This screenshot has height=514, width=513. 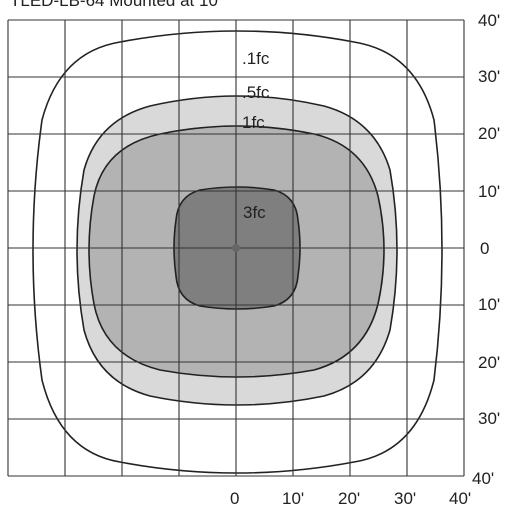 I want to click on contour-label-01fc: .1fc, so click(x=256, y=58).